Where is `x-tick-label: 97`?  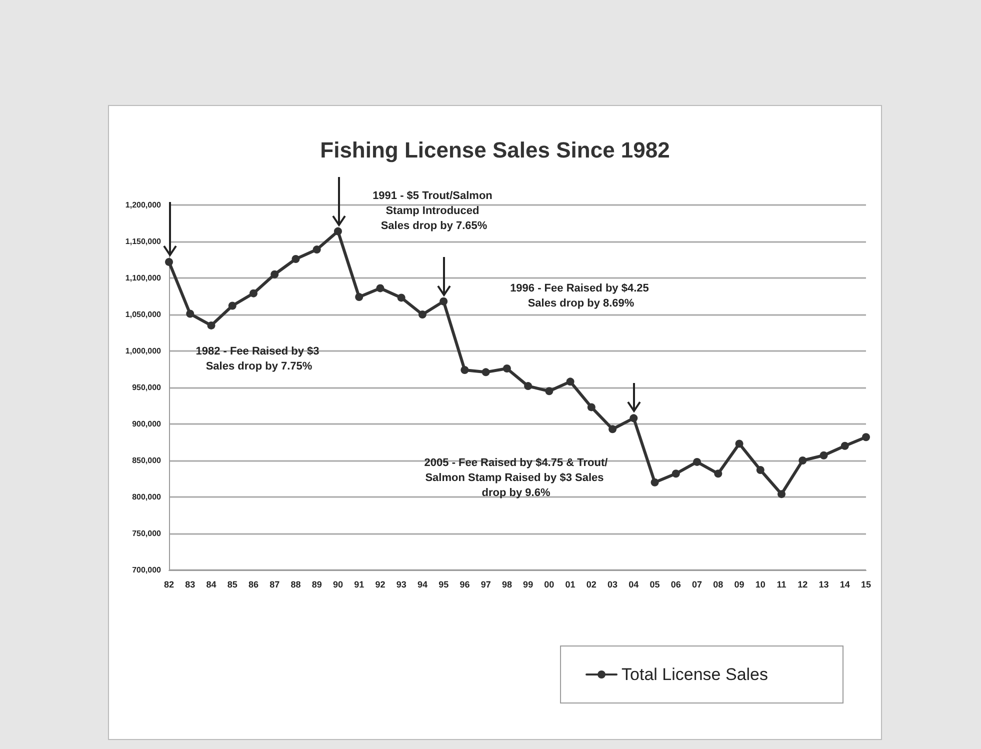 x-tick-label: 97 is located at coordinates (485, 585).